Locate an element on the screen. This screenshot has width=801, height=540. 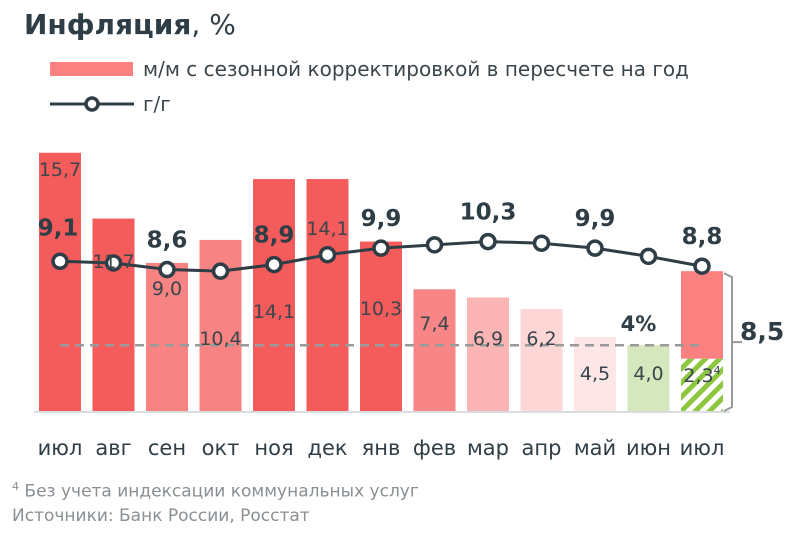
footnote-marker: 4 is located at coordinates (717, 370).